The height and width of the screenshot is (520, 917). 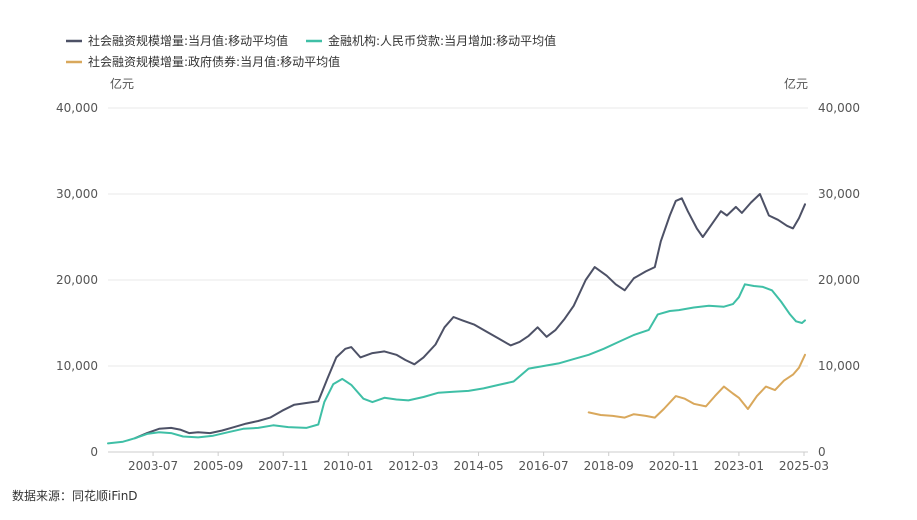 What do you see at coordinates (796, 83) in the screenshot?
I see `right-axis-unit: 亿元` at bounding box center [796, 83].